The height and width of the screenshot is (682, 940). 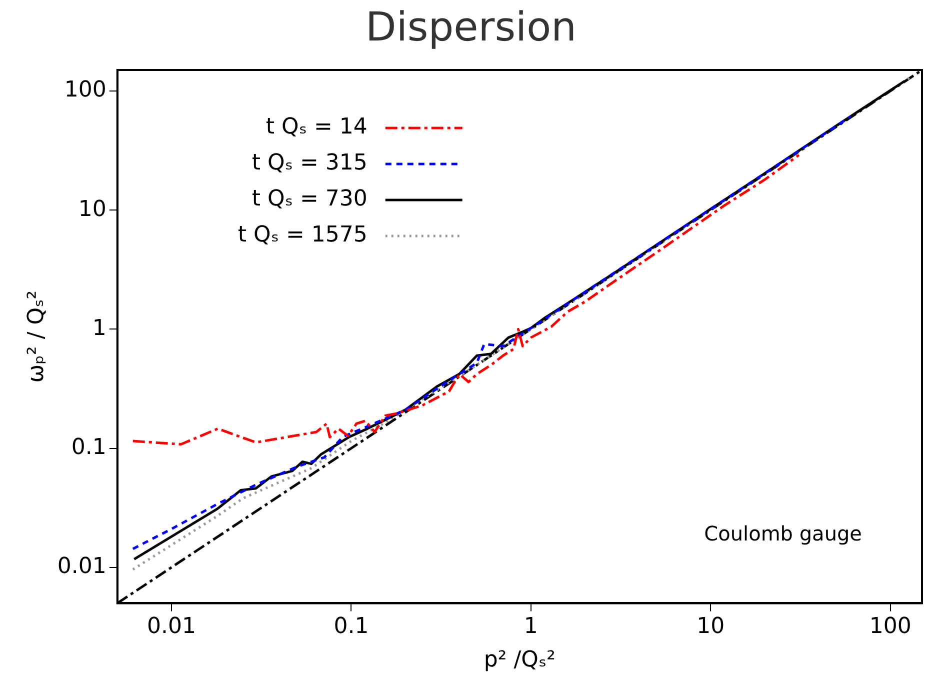 What do you see at coordinates (85, 90) in the screenshot?
I see `y-tick-label: 100` at bounding box center [85, 90].